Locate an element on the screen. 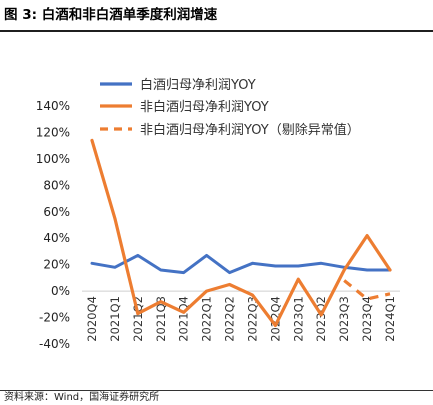 This screenshot has width=433, height=405. x-tick-label: 2022Q3 is located at coordinates (252, 319).